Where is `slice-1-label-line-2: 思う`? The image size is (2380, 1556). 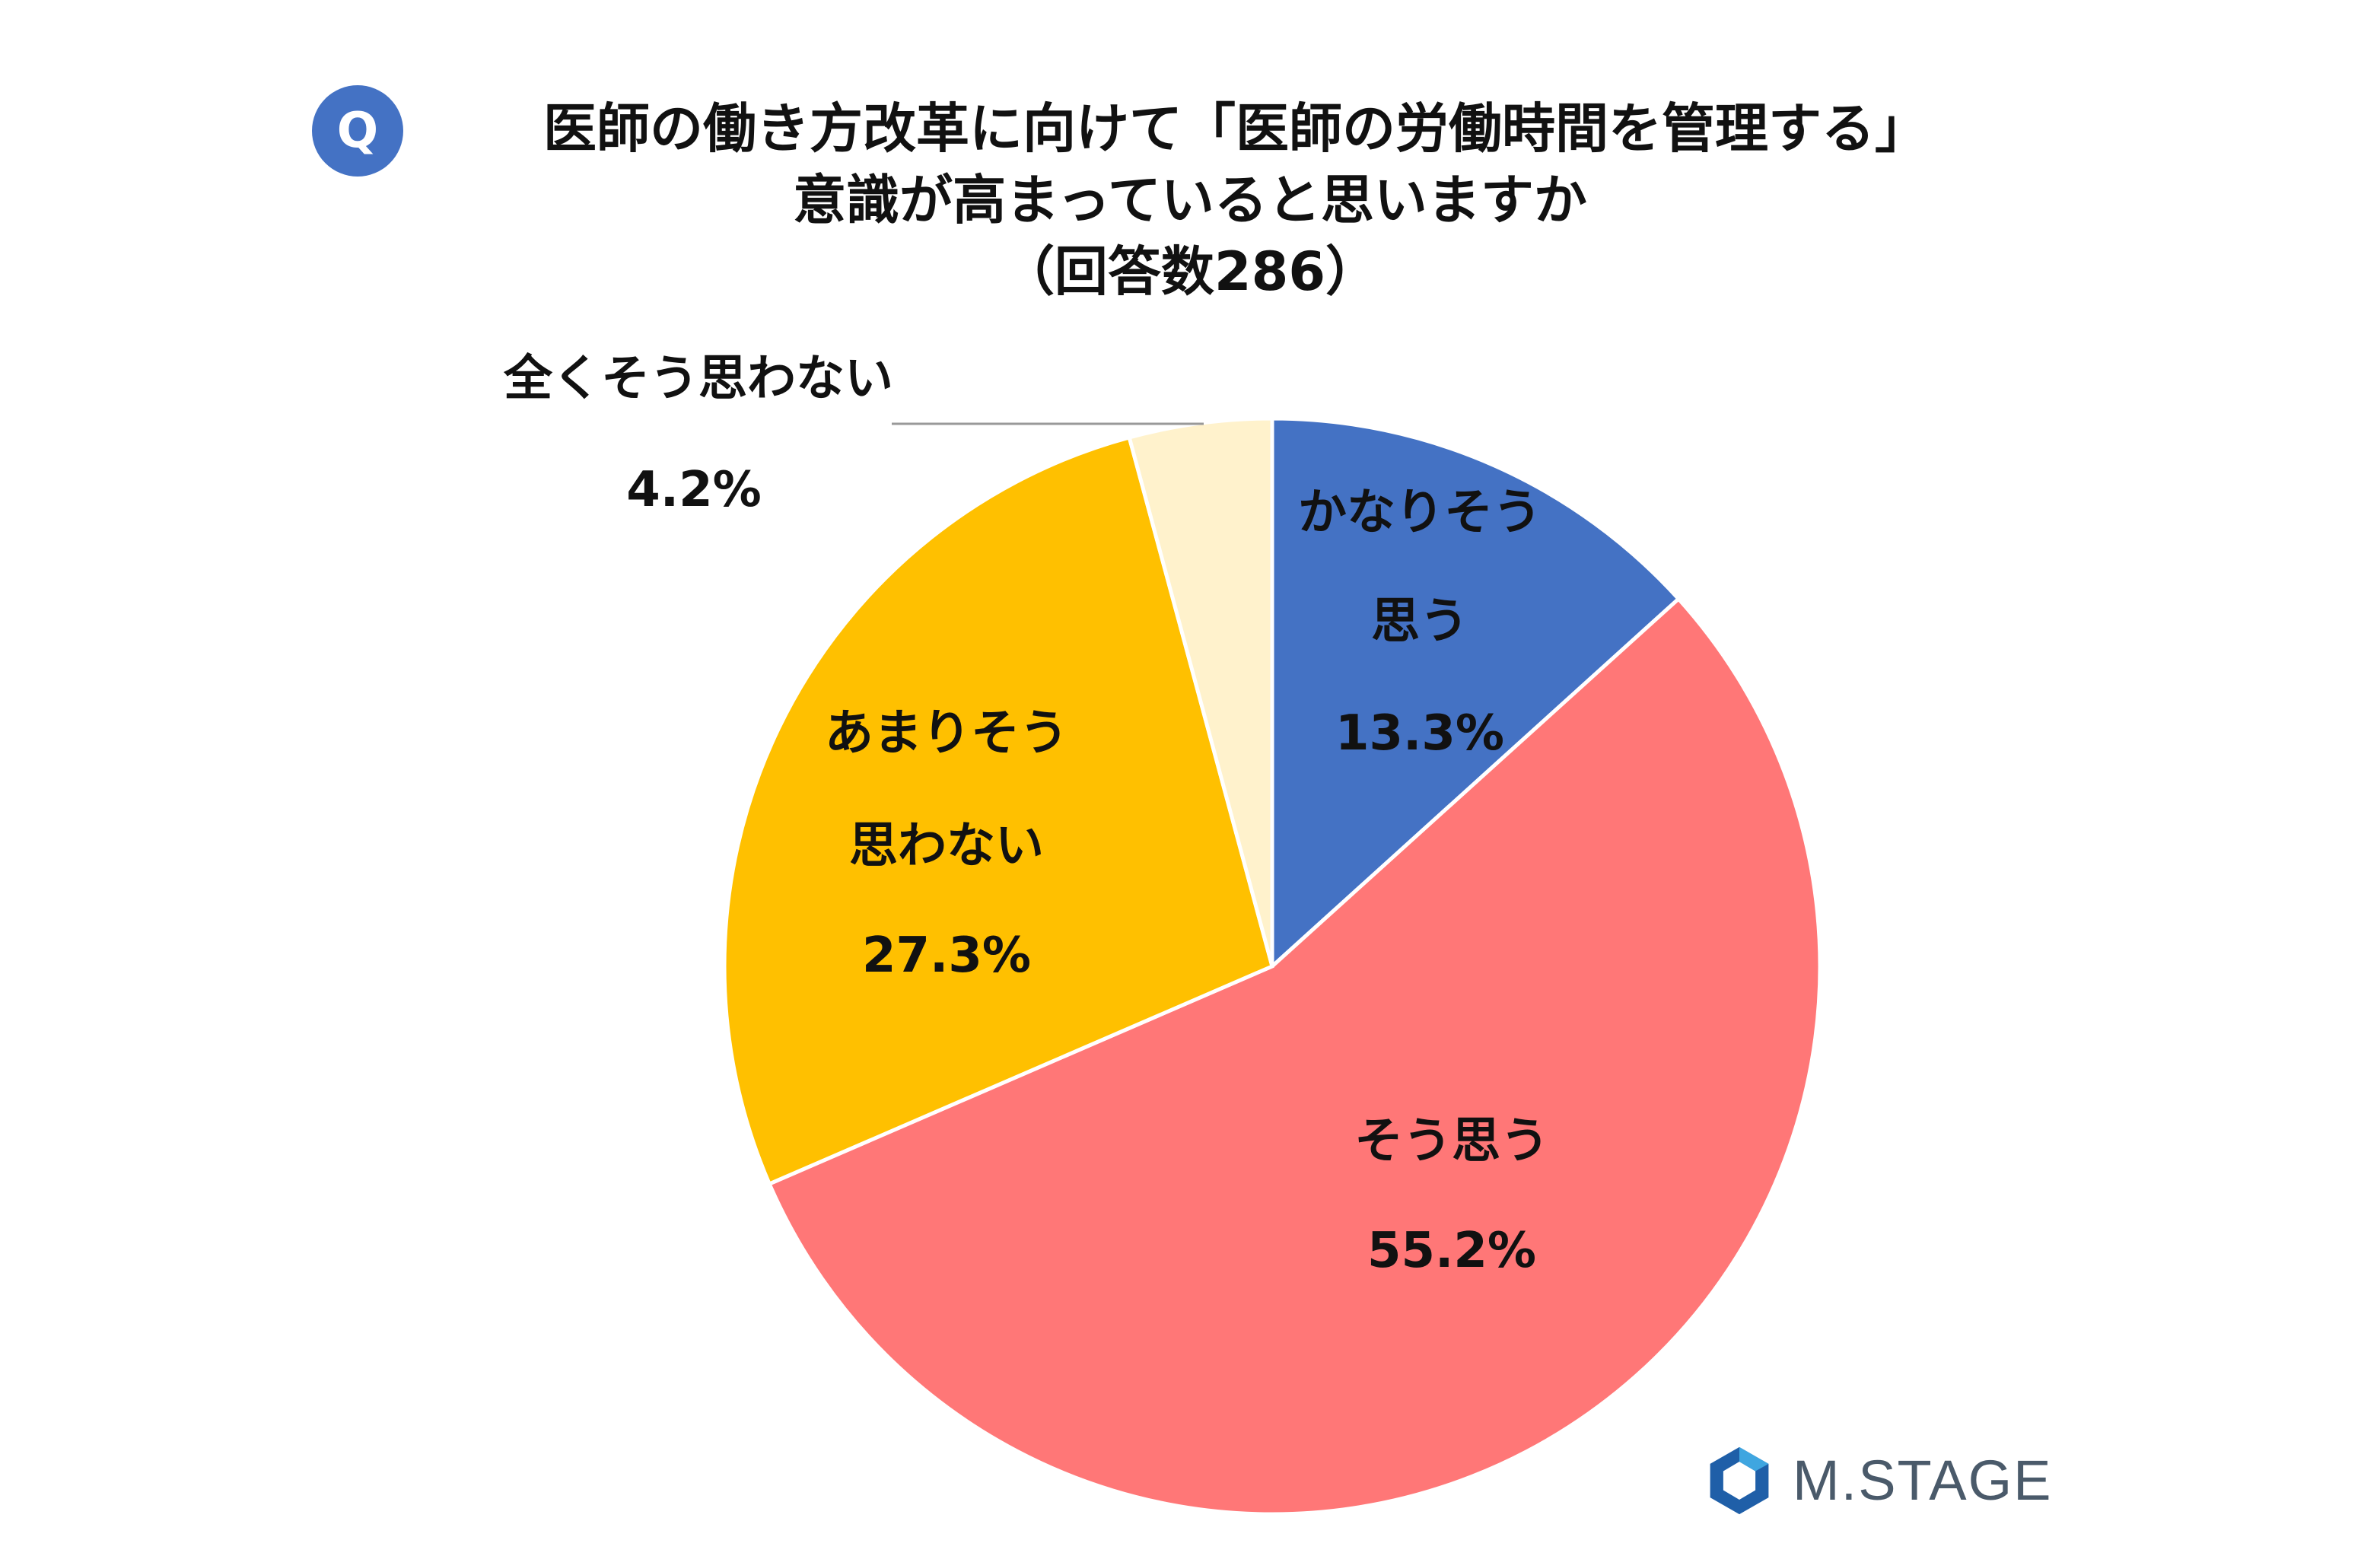
slice-1-label-line-2: 思う is located at coordinates (1419, 621).